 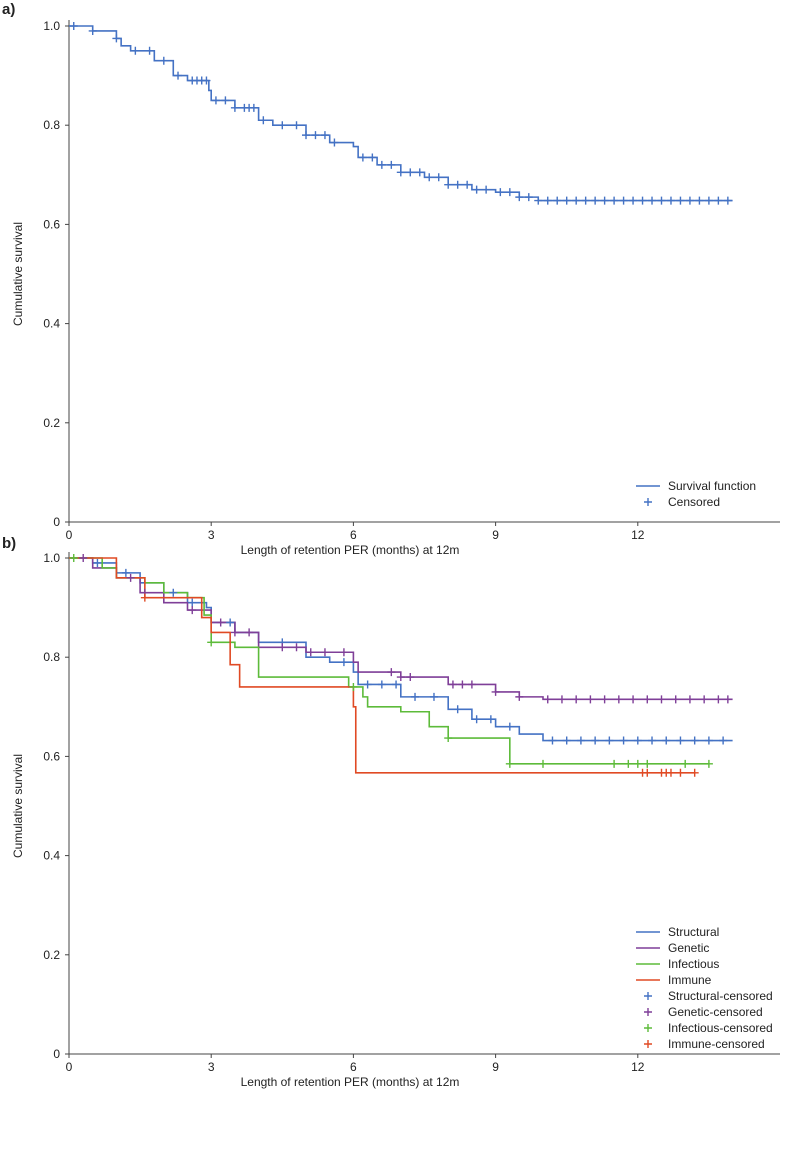 What do you see at coordinates (51, 324) in the screenshot?
I see `y-tick-label: 0.4` at bounding box center [51, 324].